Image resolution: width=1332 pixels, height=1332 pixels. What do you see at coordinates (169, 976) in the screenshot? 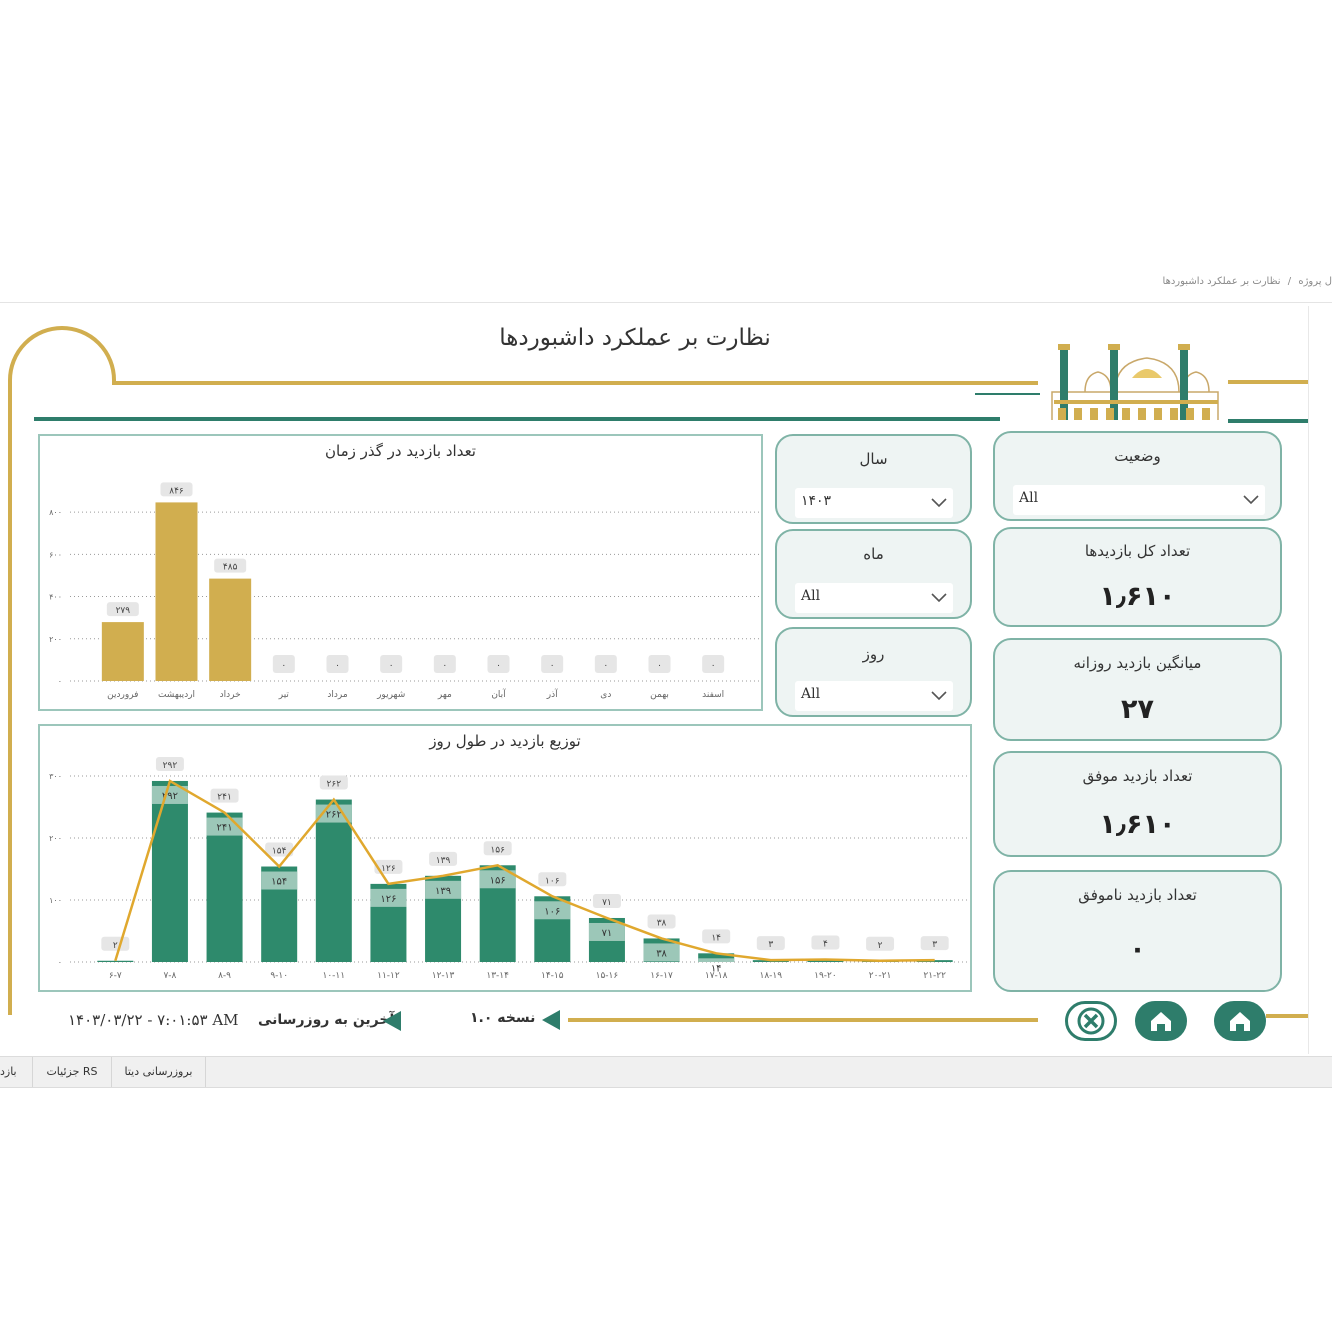
I see `x-tick-label: ۷-۸` at bounding box center [169, 976].